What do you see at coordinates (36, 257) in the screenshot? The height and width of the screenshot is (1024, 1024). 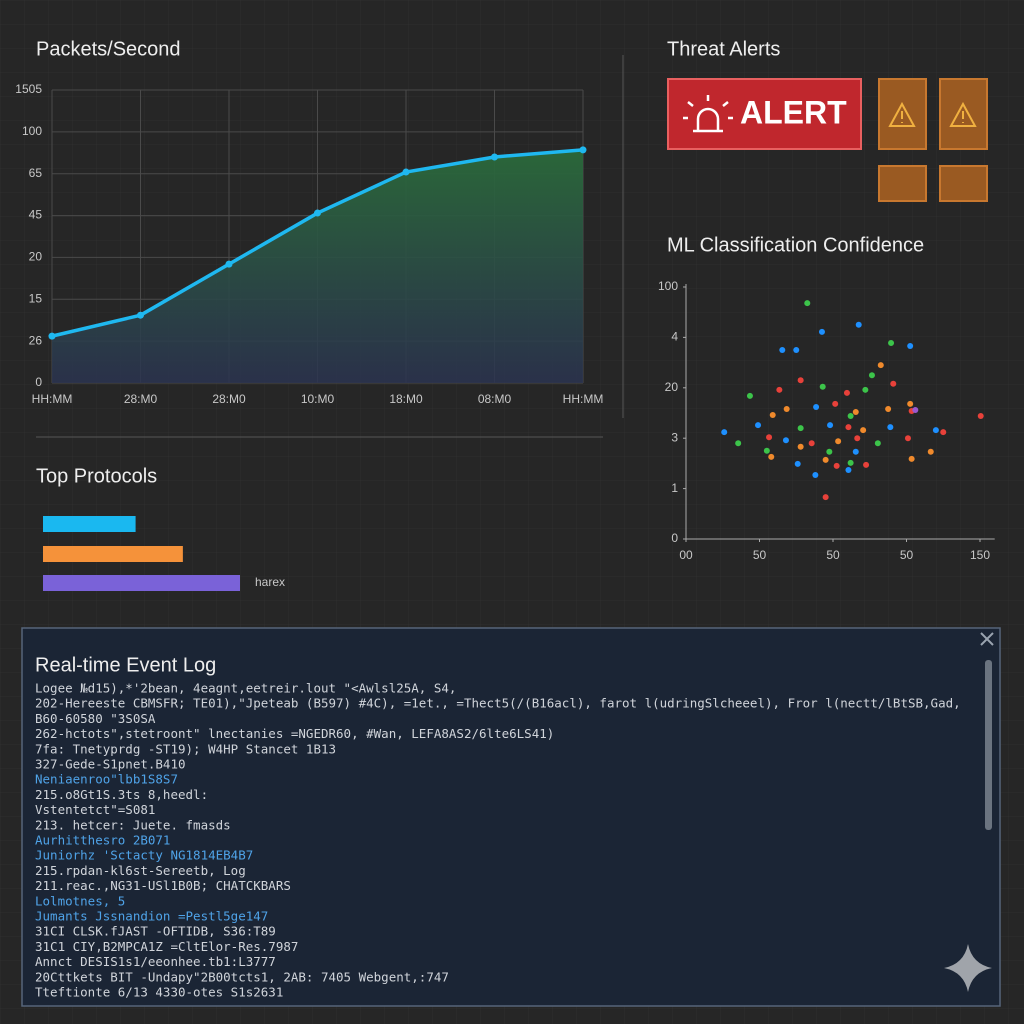 I see `y-tick-label: 20` at bounding box center [36, 257].